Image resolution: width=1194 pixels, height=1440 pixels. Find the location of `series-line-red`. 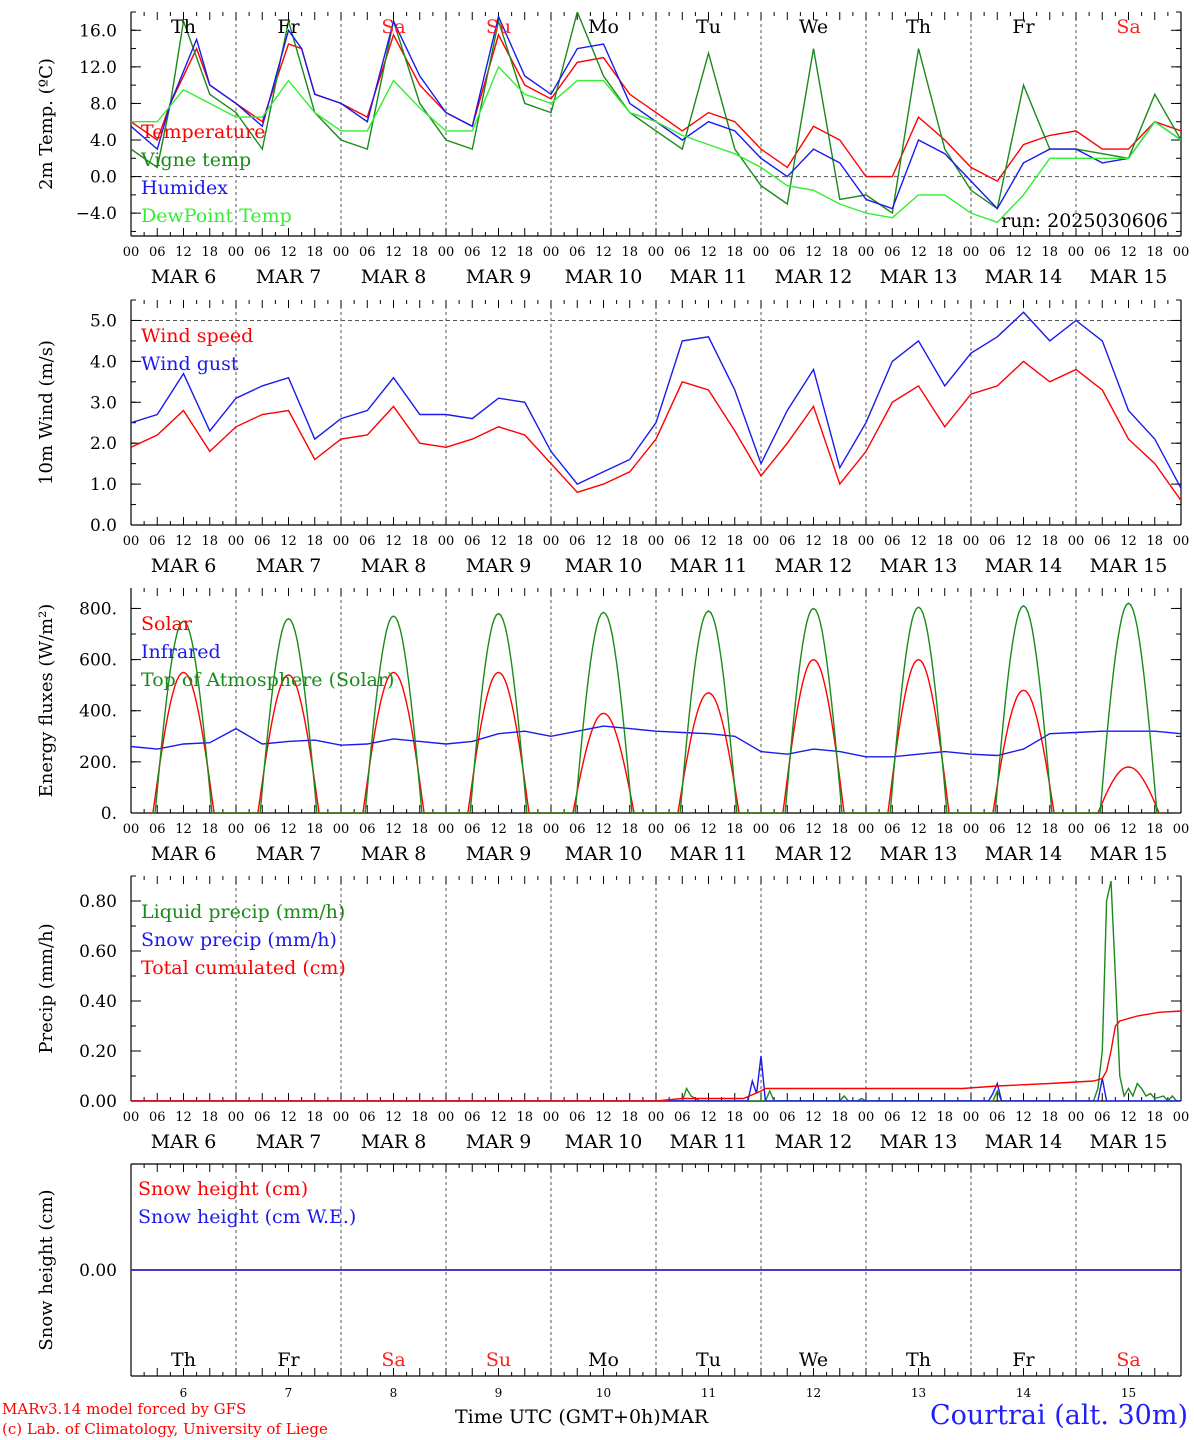

series-line-red is located at coordinates (656, 735).